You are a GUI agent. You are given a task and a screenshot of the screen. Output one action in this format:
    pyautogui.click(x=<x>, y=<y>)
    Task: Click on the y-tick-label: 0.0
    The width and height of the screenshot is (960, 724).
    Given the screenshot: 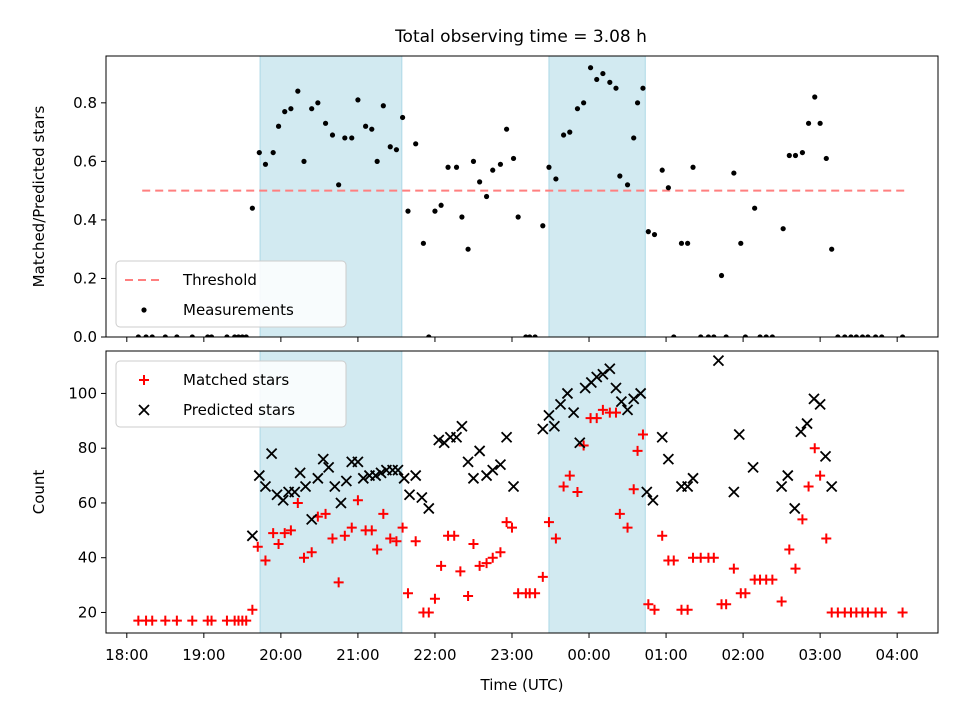 What is the action you would take?
    pyautogui.click(x=85, y=337)
    